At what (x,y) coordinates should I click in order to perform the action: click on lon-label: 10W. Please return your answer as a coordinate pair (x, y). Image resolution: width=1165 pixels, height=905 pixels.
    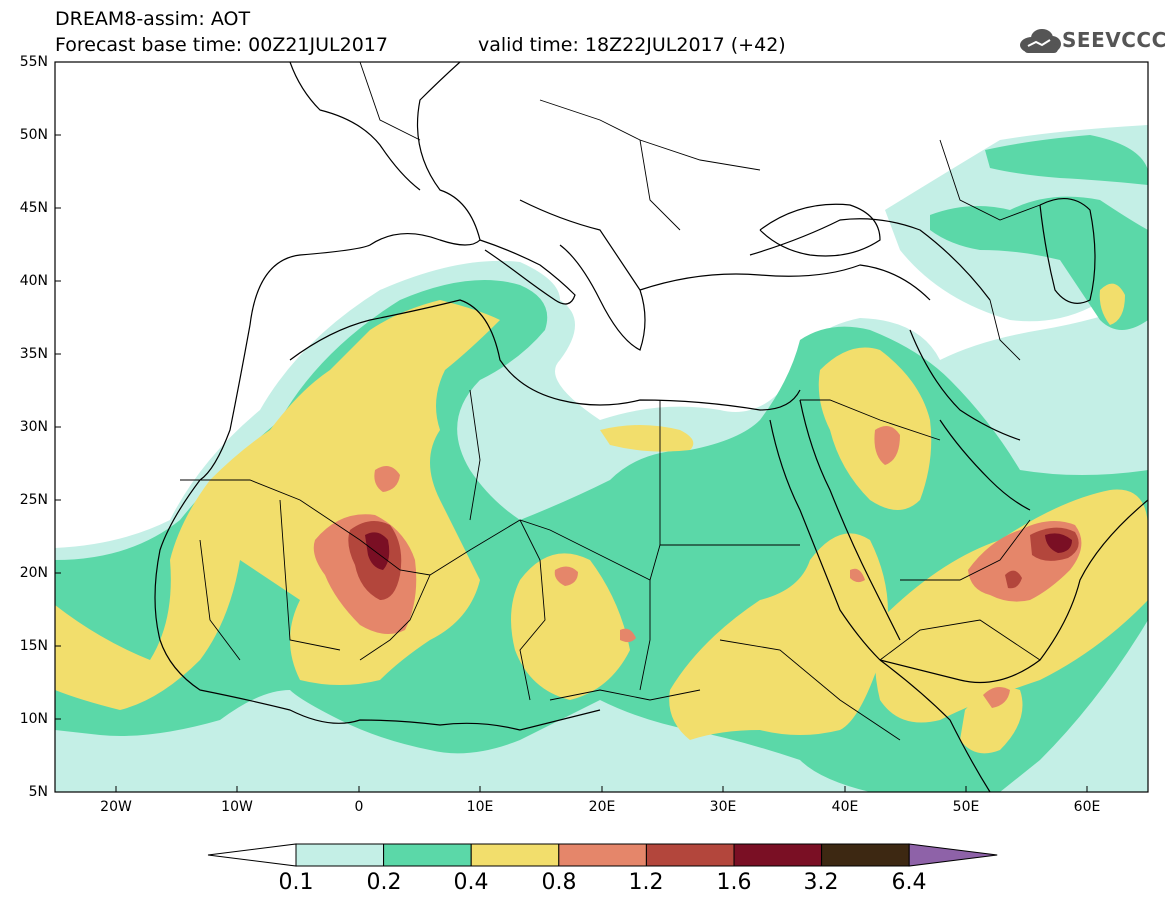
    Looking at the image, I should click on (237, 807).